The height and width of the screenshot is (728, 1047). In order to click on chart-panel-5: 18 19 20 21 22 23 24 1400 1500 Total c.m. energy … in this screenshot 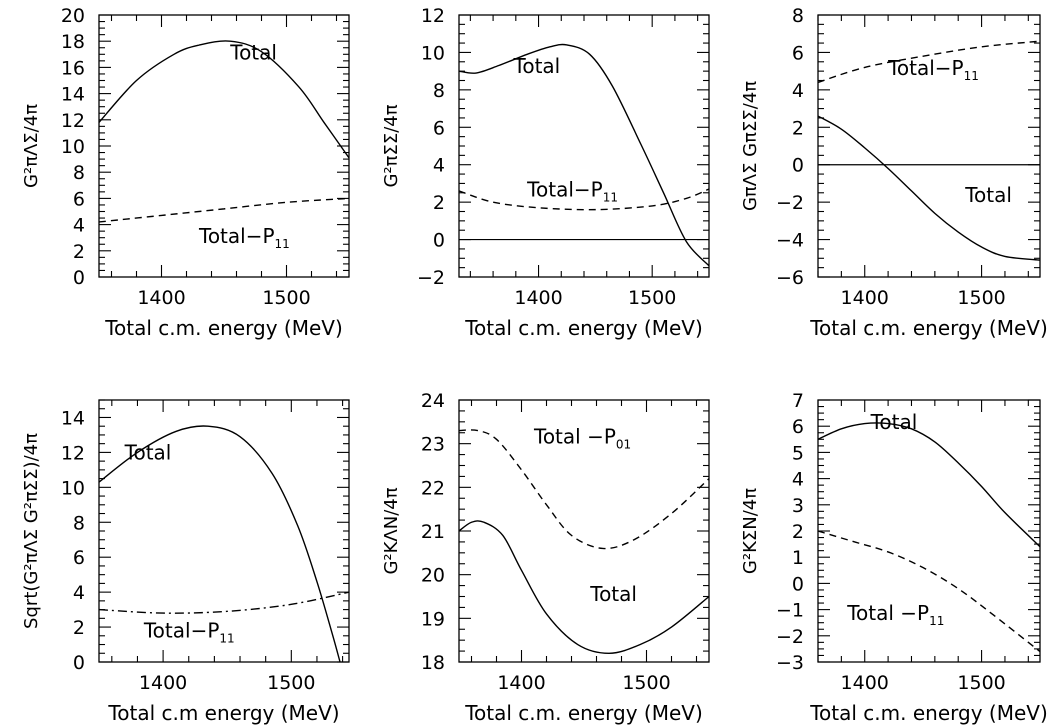, I will do `click(545, 557)`.